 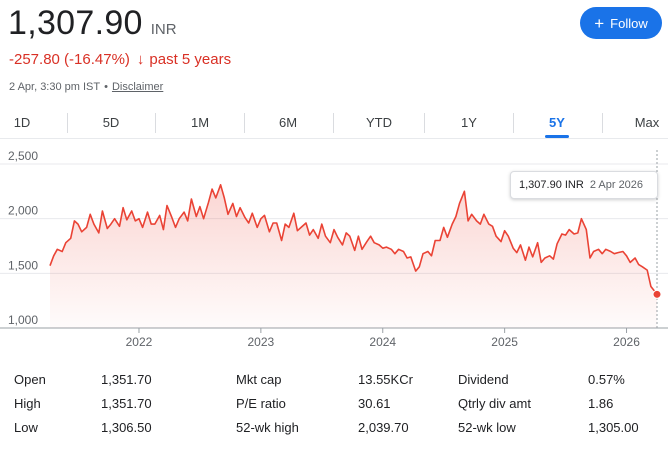 What do you see at coordinates (69, 59) in the screenshot?
I see `change-value: -257.80 (-16.47%)` at bounding box center [69, 59].